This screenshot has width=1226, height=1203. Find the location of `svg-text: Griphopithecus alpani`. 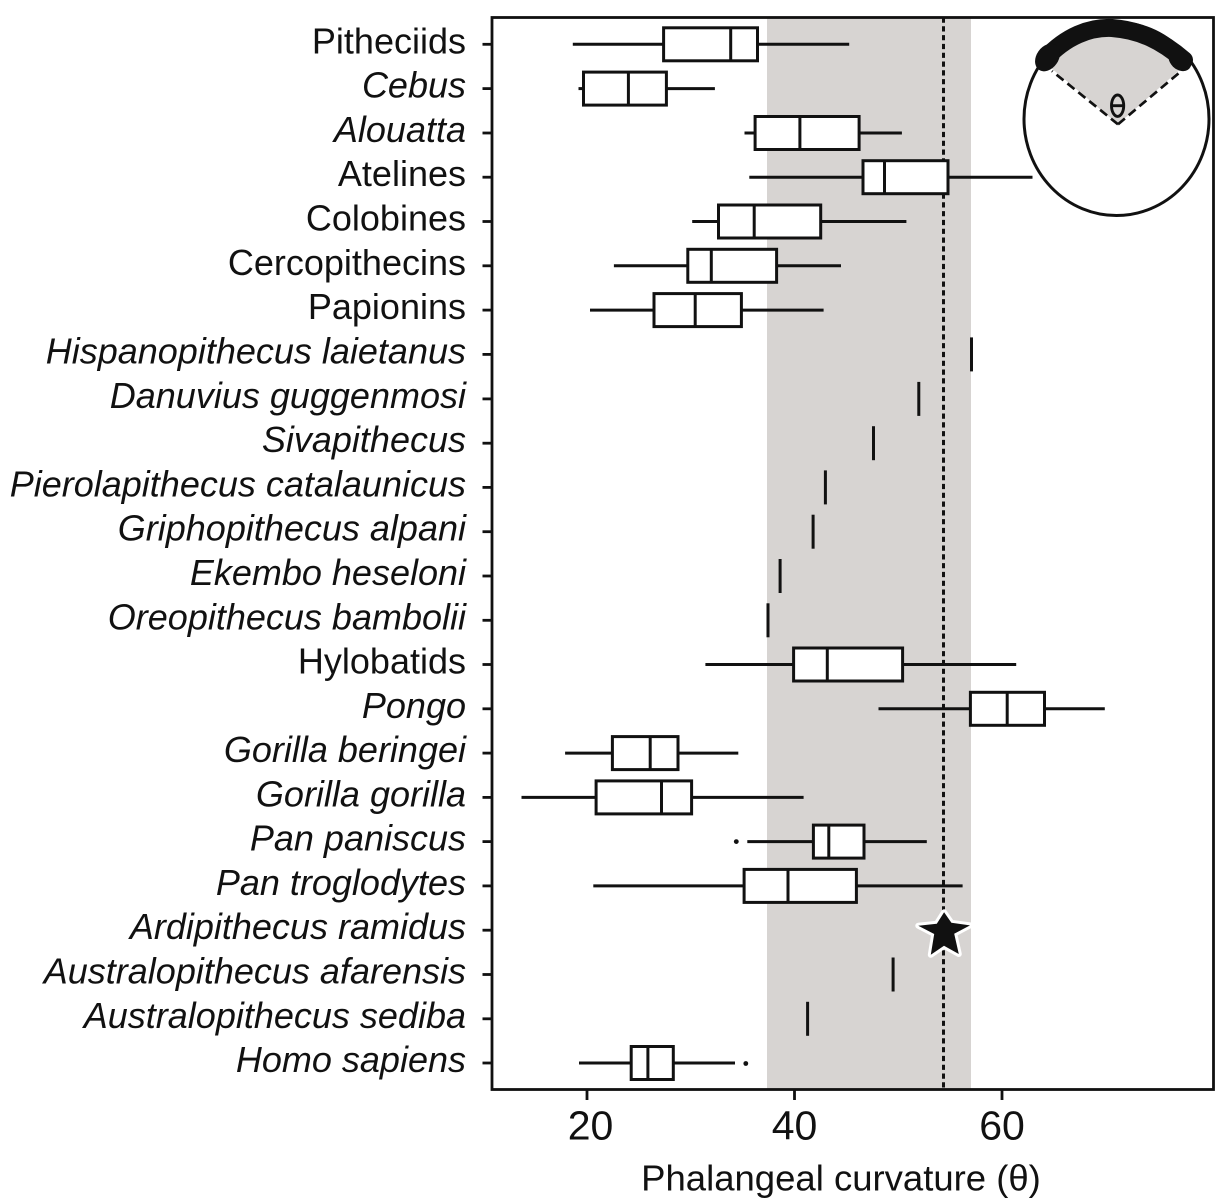

svg-text: Griphopithecus alpani is located at coordinates (292, 528).